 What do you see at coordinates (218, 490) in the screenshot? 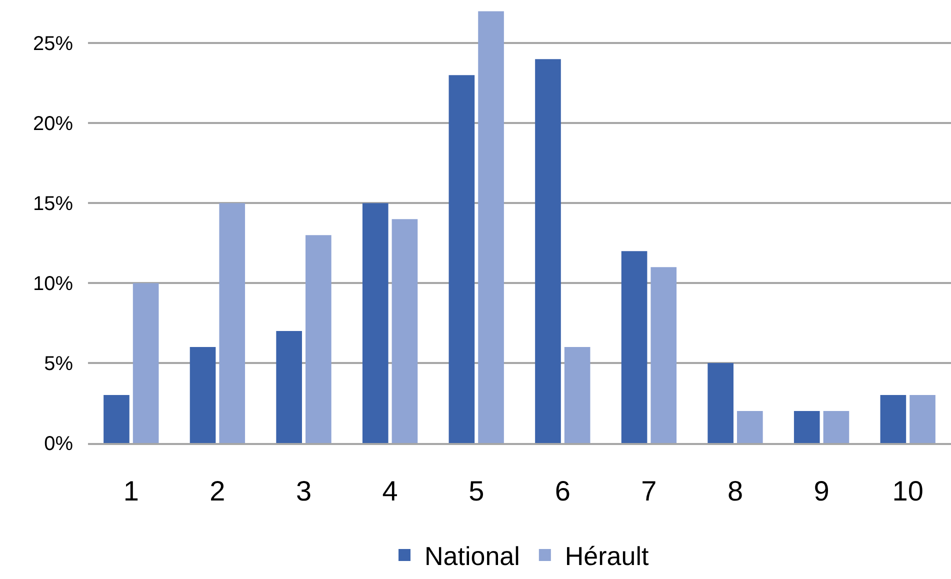
I see `x-tick-label: 2` at bounding box center [218, 490].